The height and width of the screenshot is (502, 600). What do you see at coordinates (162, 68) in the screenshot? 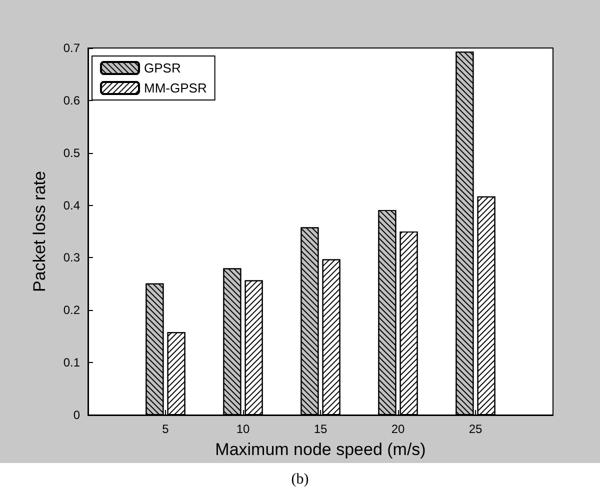
I see `legend-label: GPSR` at bounding box center [162, 68].